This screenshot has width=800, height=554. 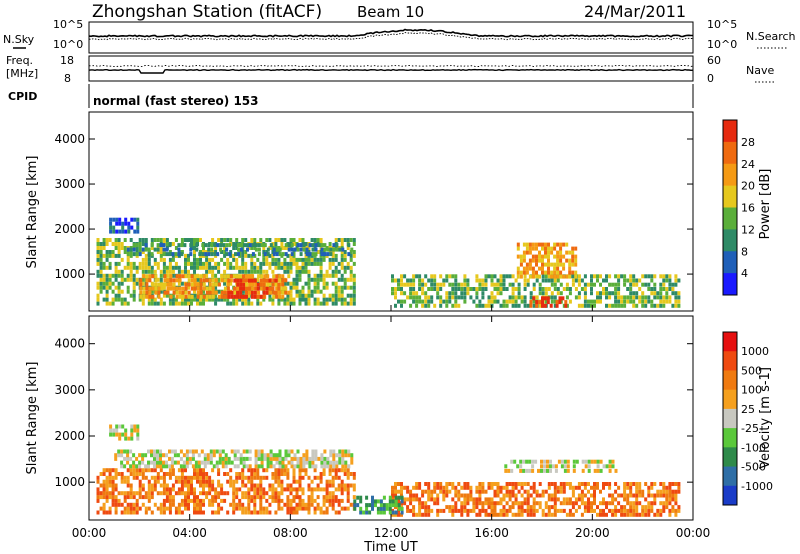 I want to click on time-axis-label: Time UT, so click(x=390, y=547).